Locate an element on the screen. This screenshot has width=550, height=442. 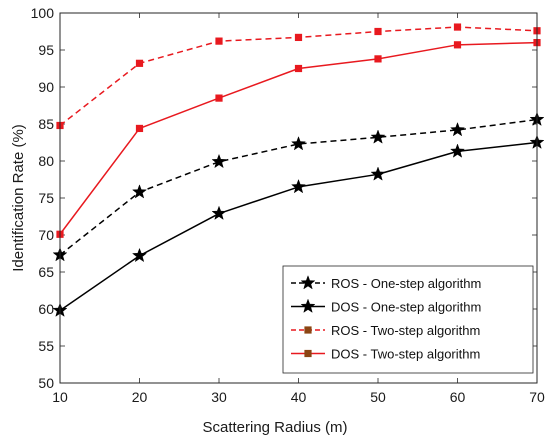
legend-entry: ROS - Two-step algorithm is located at coordinates (385, 330).